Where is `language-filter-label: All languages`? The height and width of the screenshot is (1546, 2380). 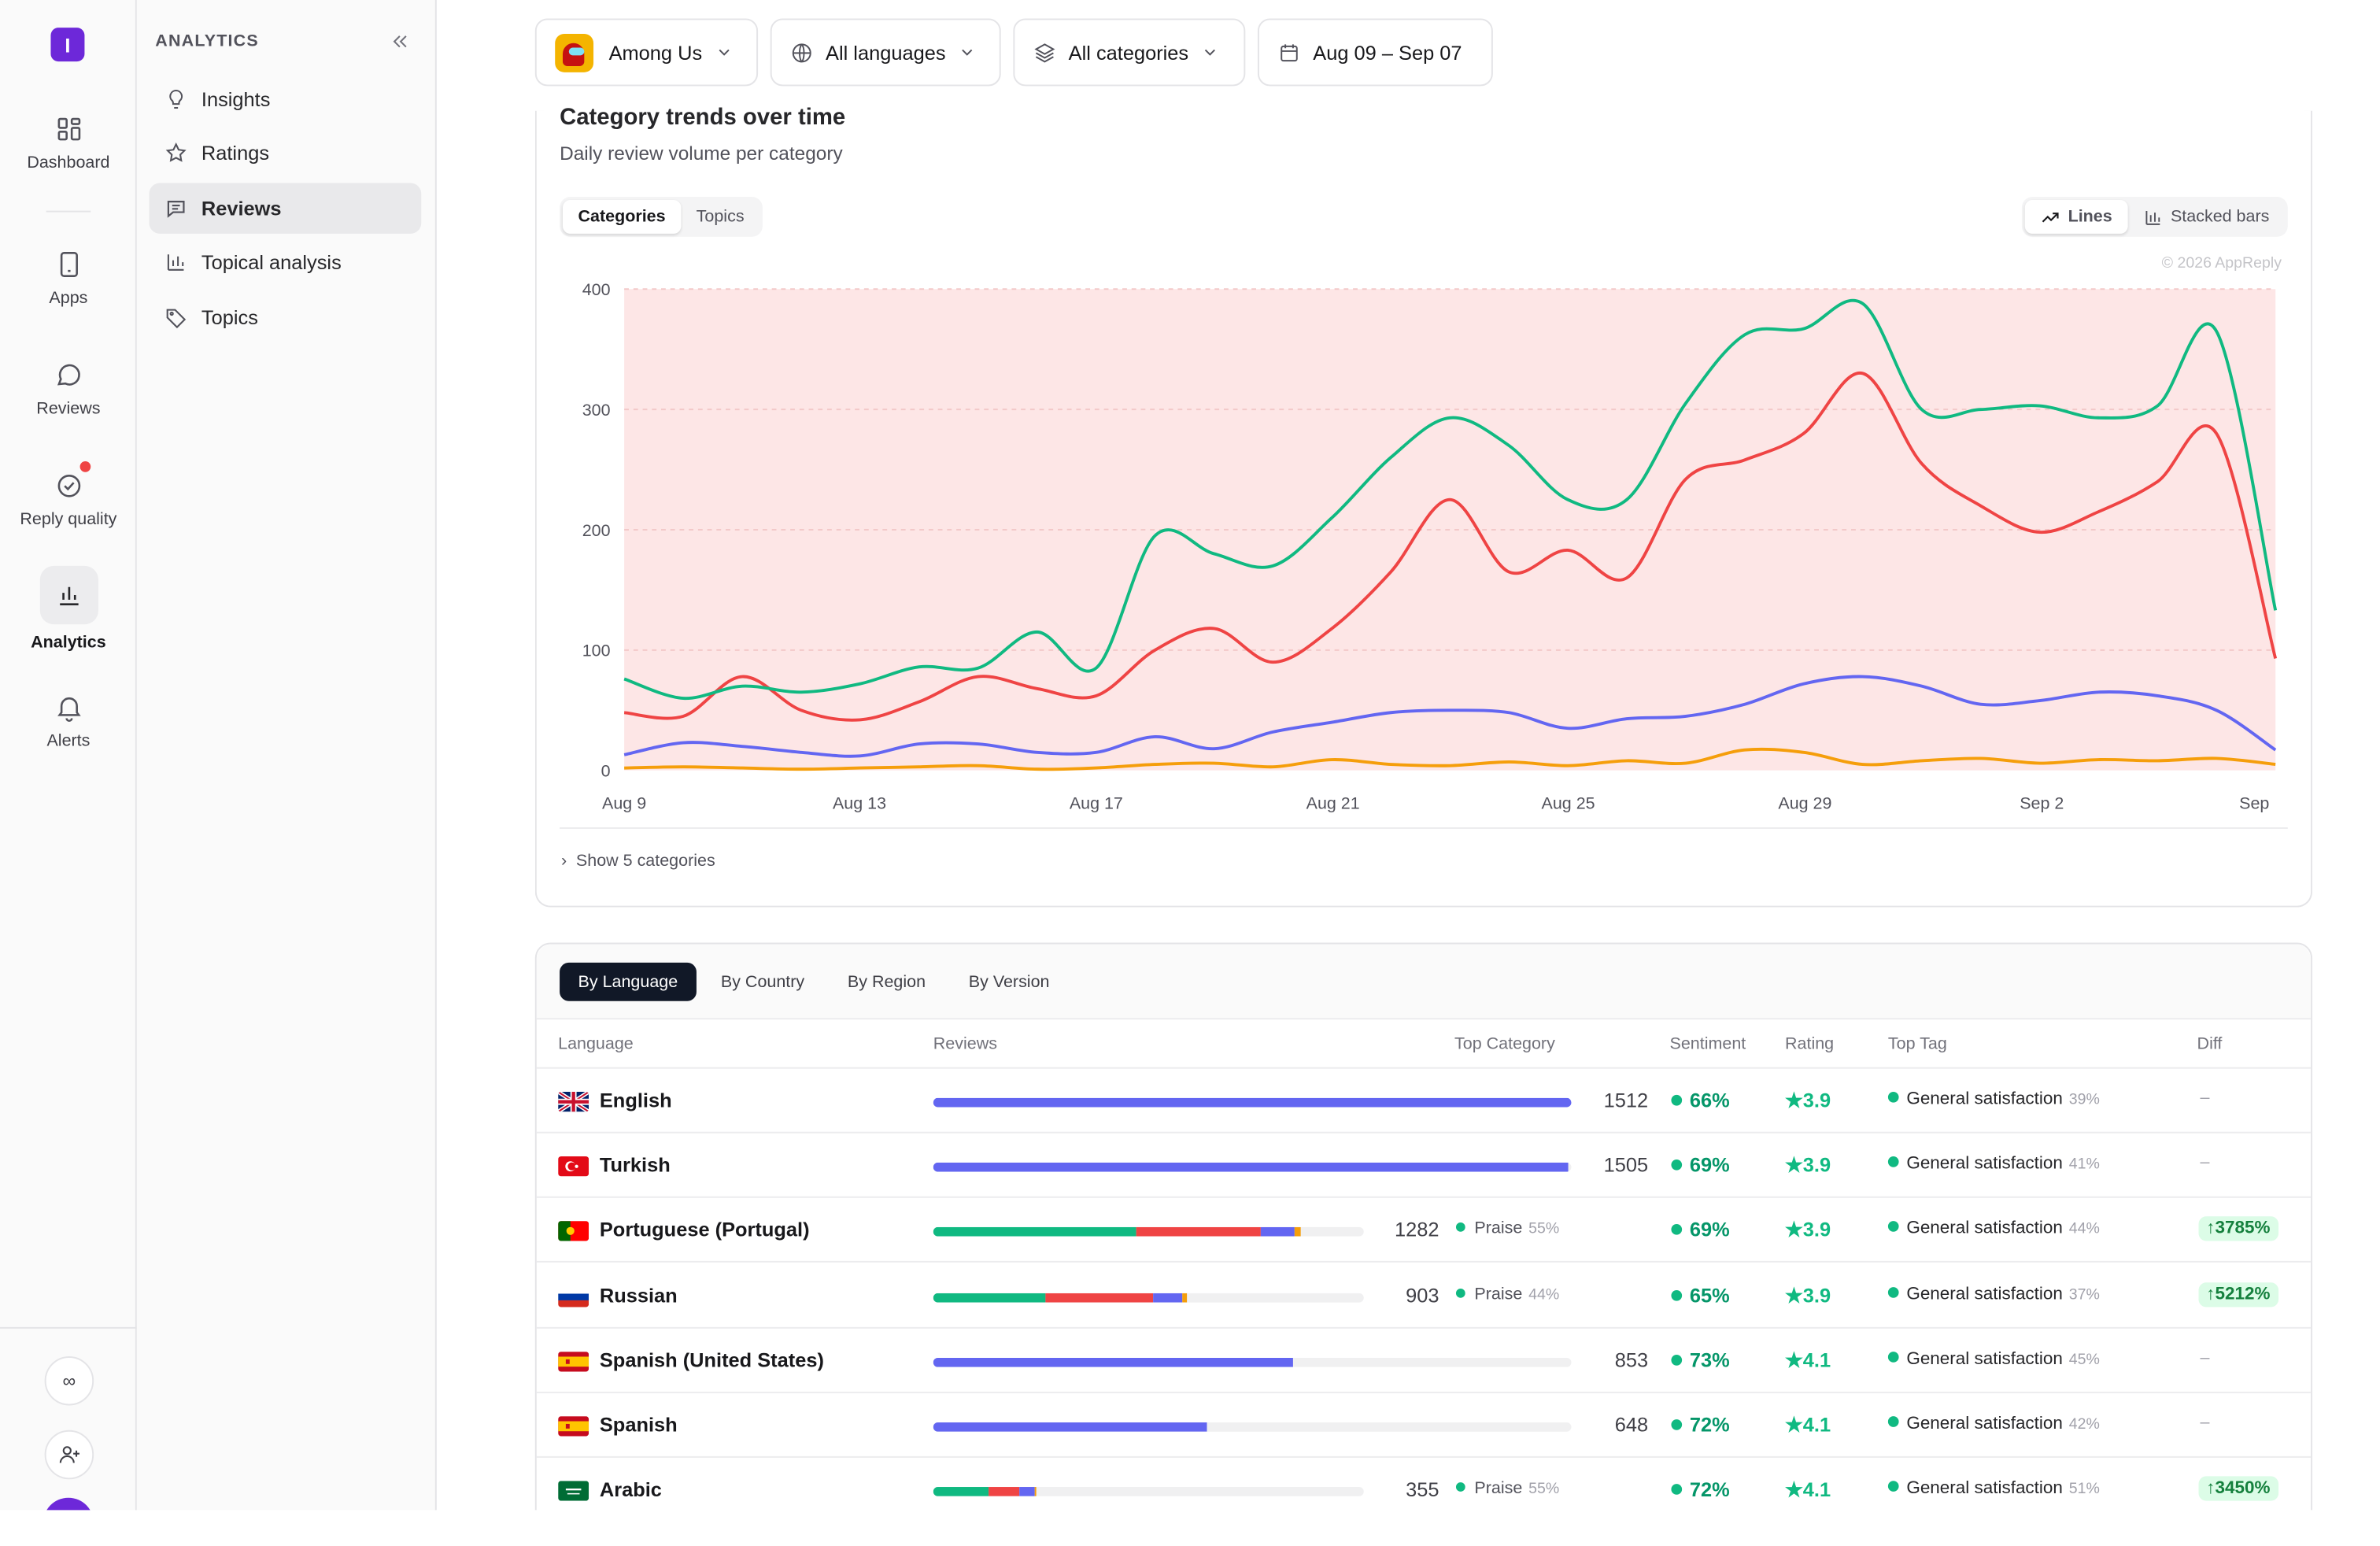
language-filter-label: All languages is located at coordinates (886, 52).